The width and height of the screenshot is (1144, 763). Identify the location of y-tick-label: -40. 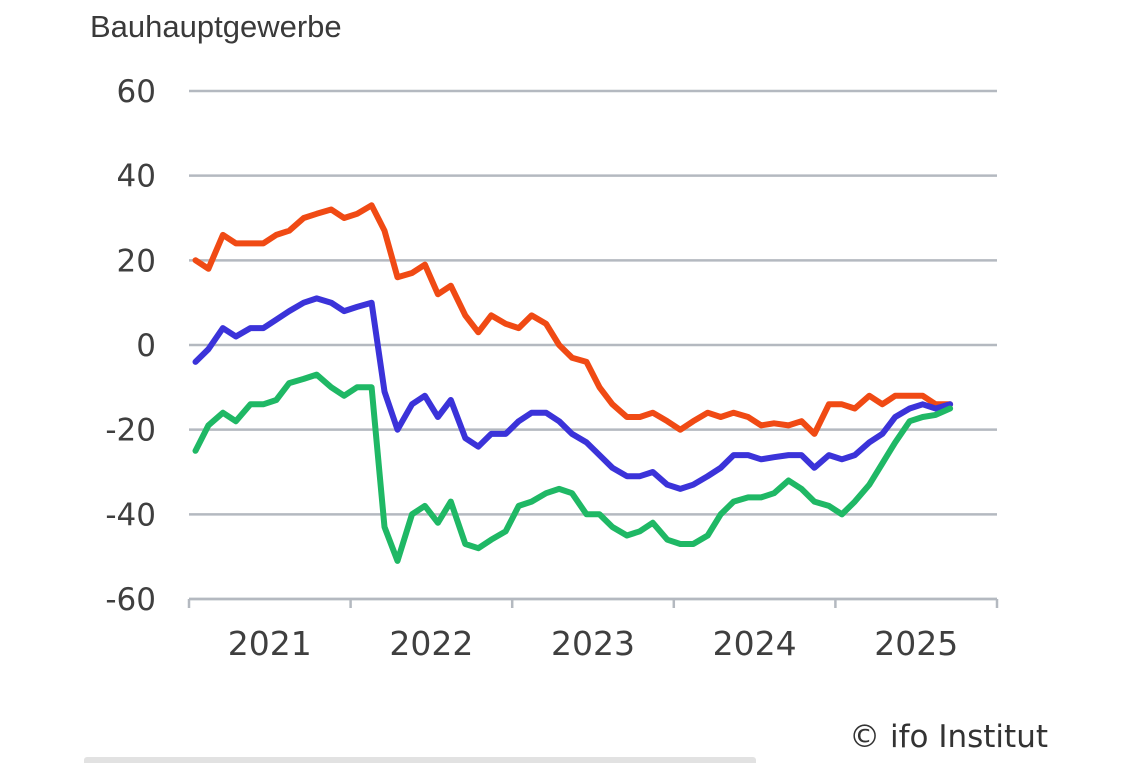
(130, 515).